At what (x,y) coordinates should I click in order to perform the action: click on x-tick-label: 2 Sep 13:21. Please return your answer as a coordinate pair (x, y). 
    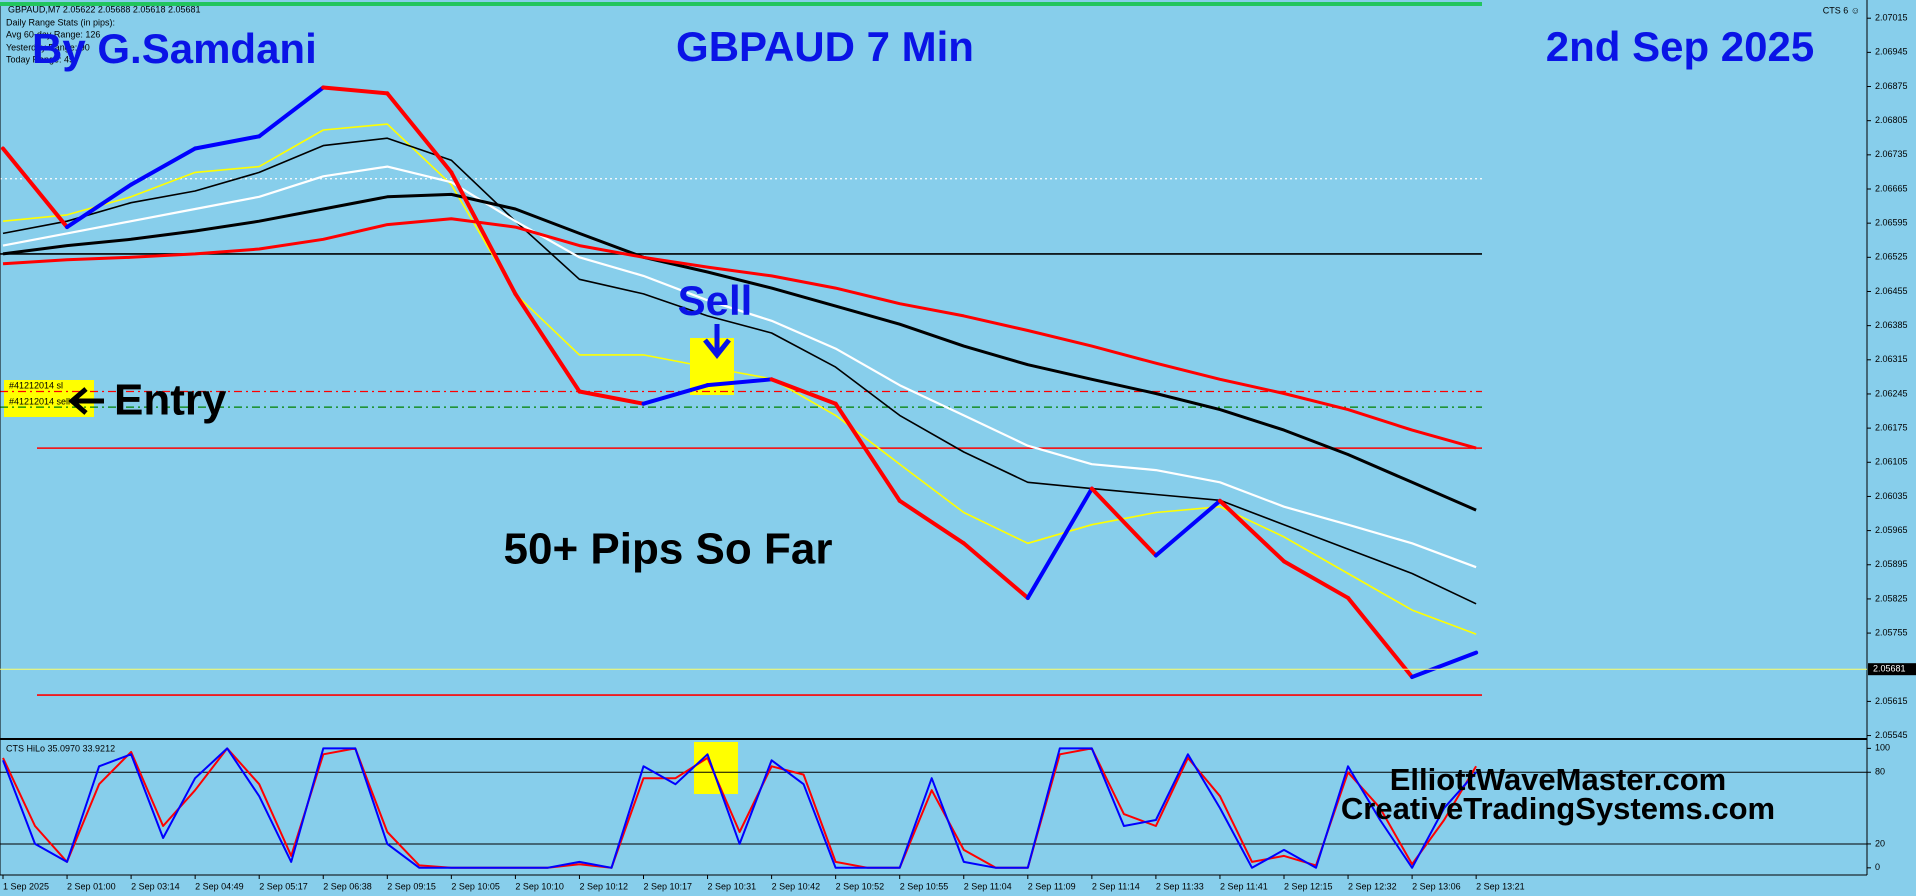
    Looking at the image, I should click on (1500, 886).